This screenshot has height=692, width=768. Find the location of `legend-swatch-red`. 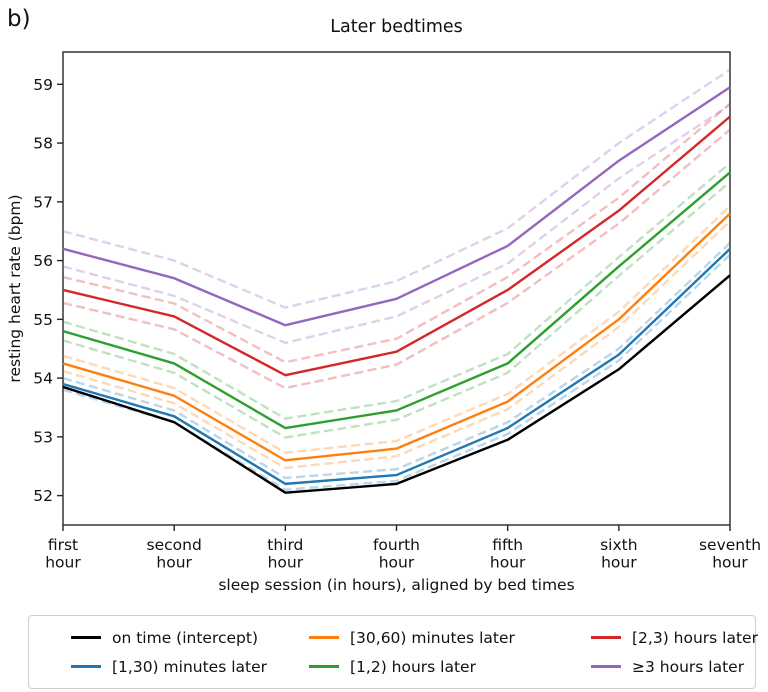

legend-swatch-red is located at coordinates (606, 637).